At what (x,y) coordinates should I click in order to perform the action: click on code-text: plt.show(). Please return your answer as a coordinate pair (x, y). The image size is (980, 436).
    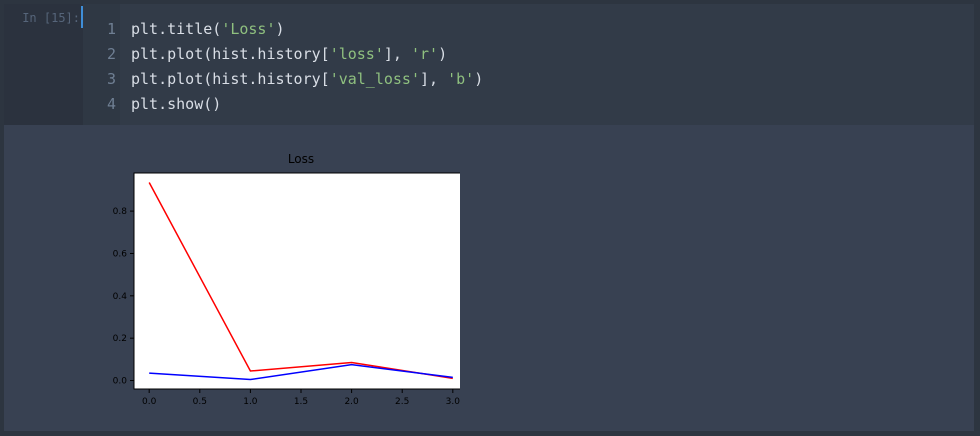
    Looking at the image, I should click on (176, 104).